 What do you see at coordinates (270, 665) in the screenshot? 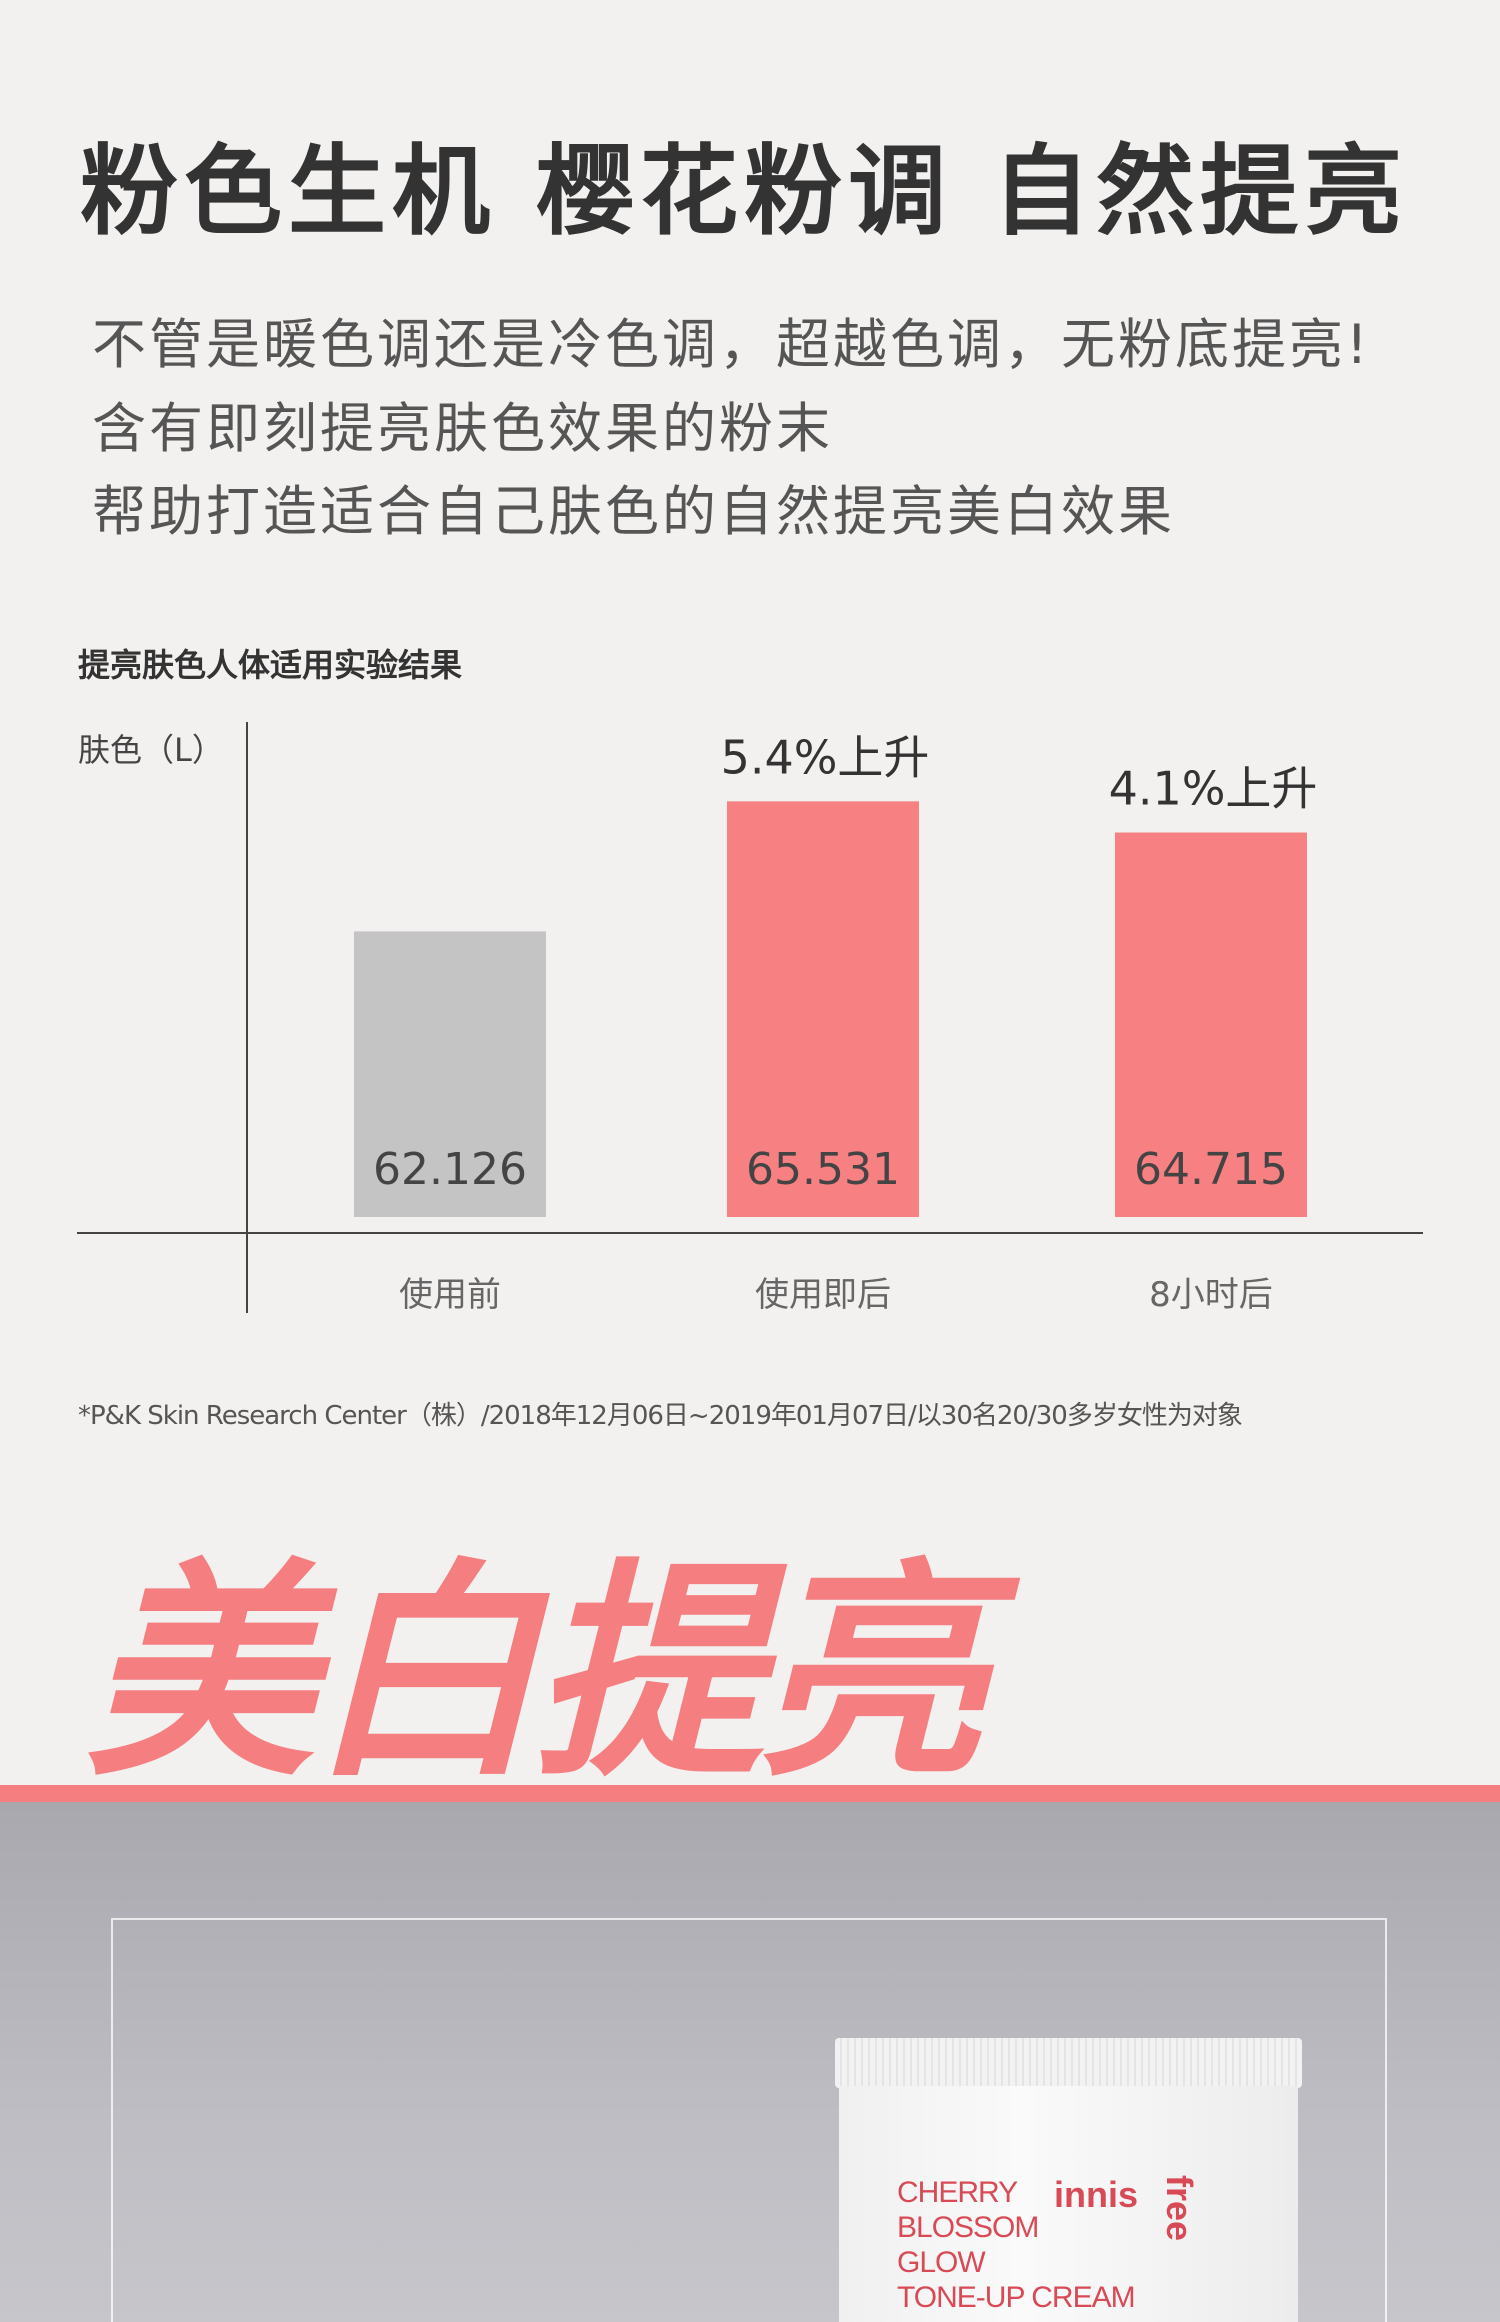
I see `chart-title: 提亮肤色人体适用实验结果` at bounding box center [270, 665].